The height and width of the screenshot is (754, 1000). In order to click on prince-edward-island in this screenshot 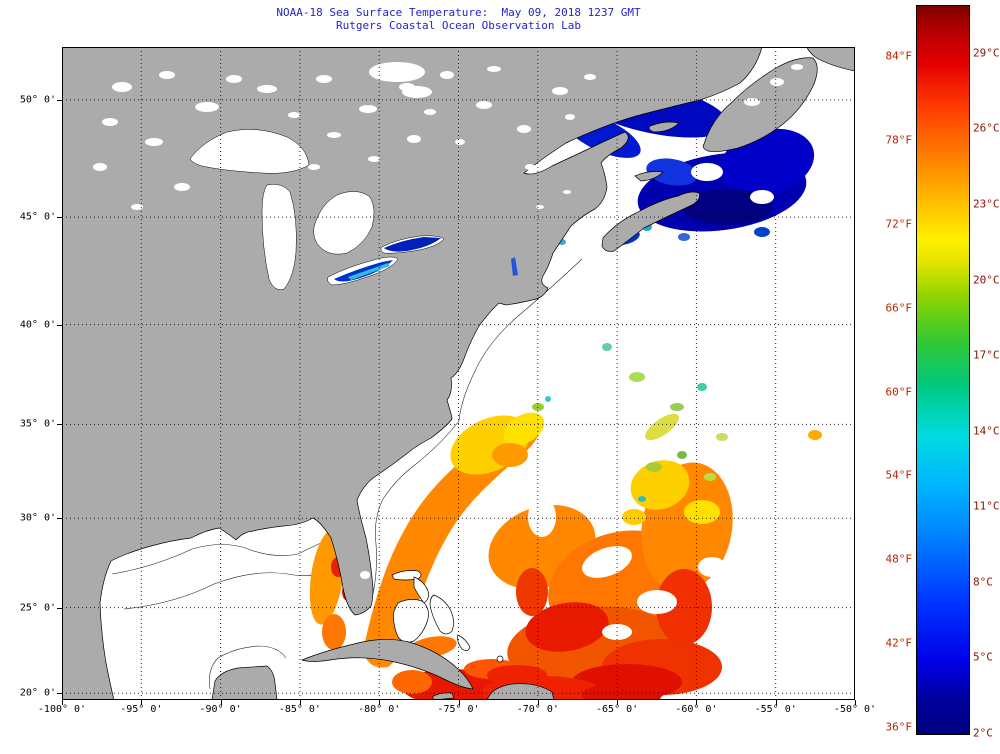, I will do `click(649, 176)`.